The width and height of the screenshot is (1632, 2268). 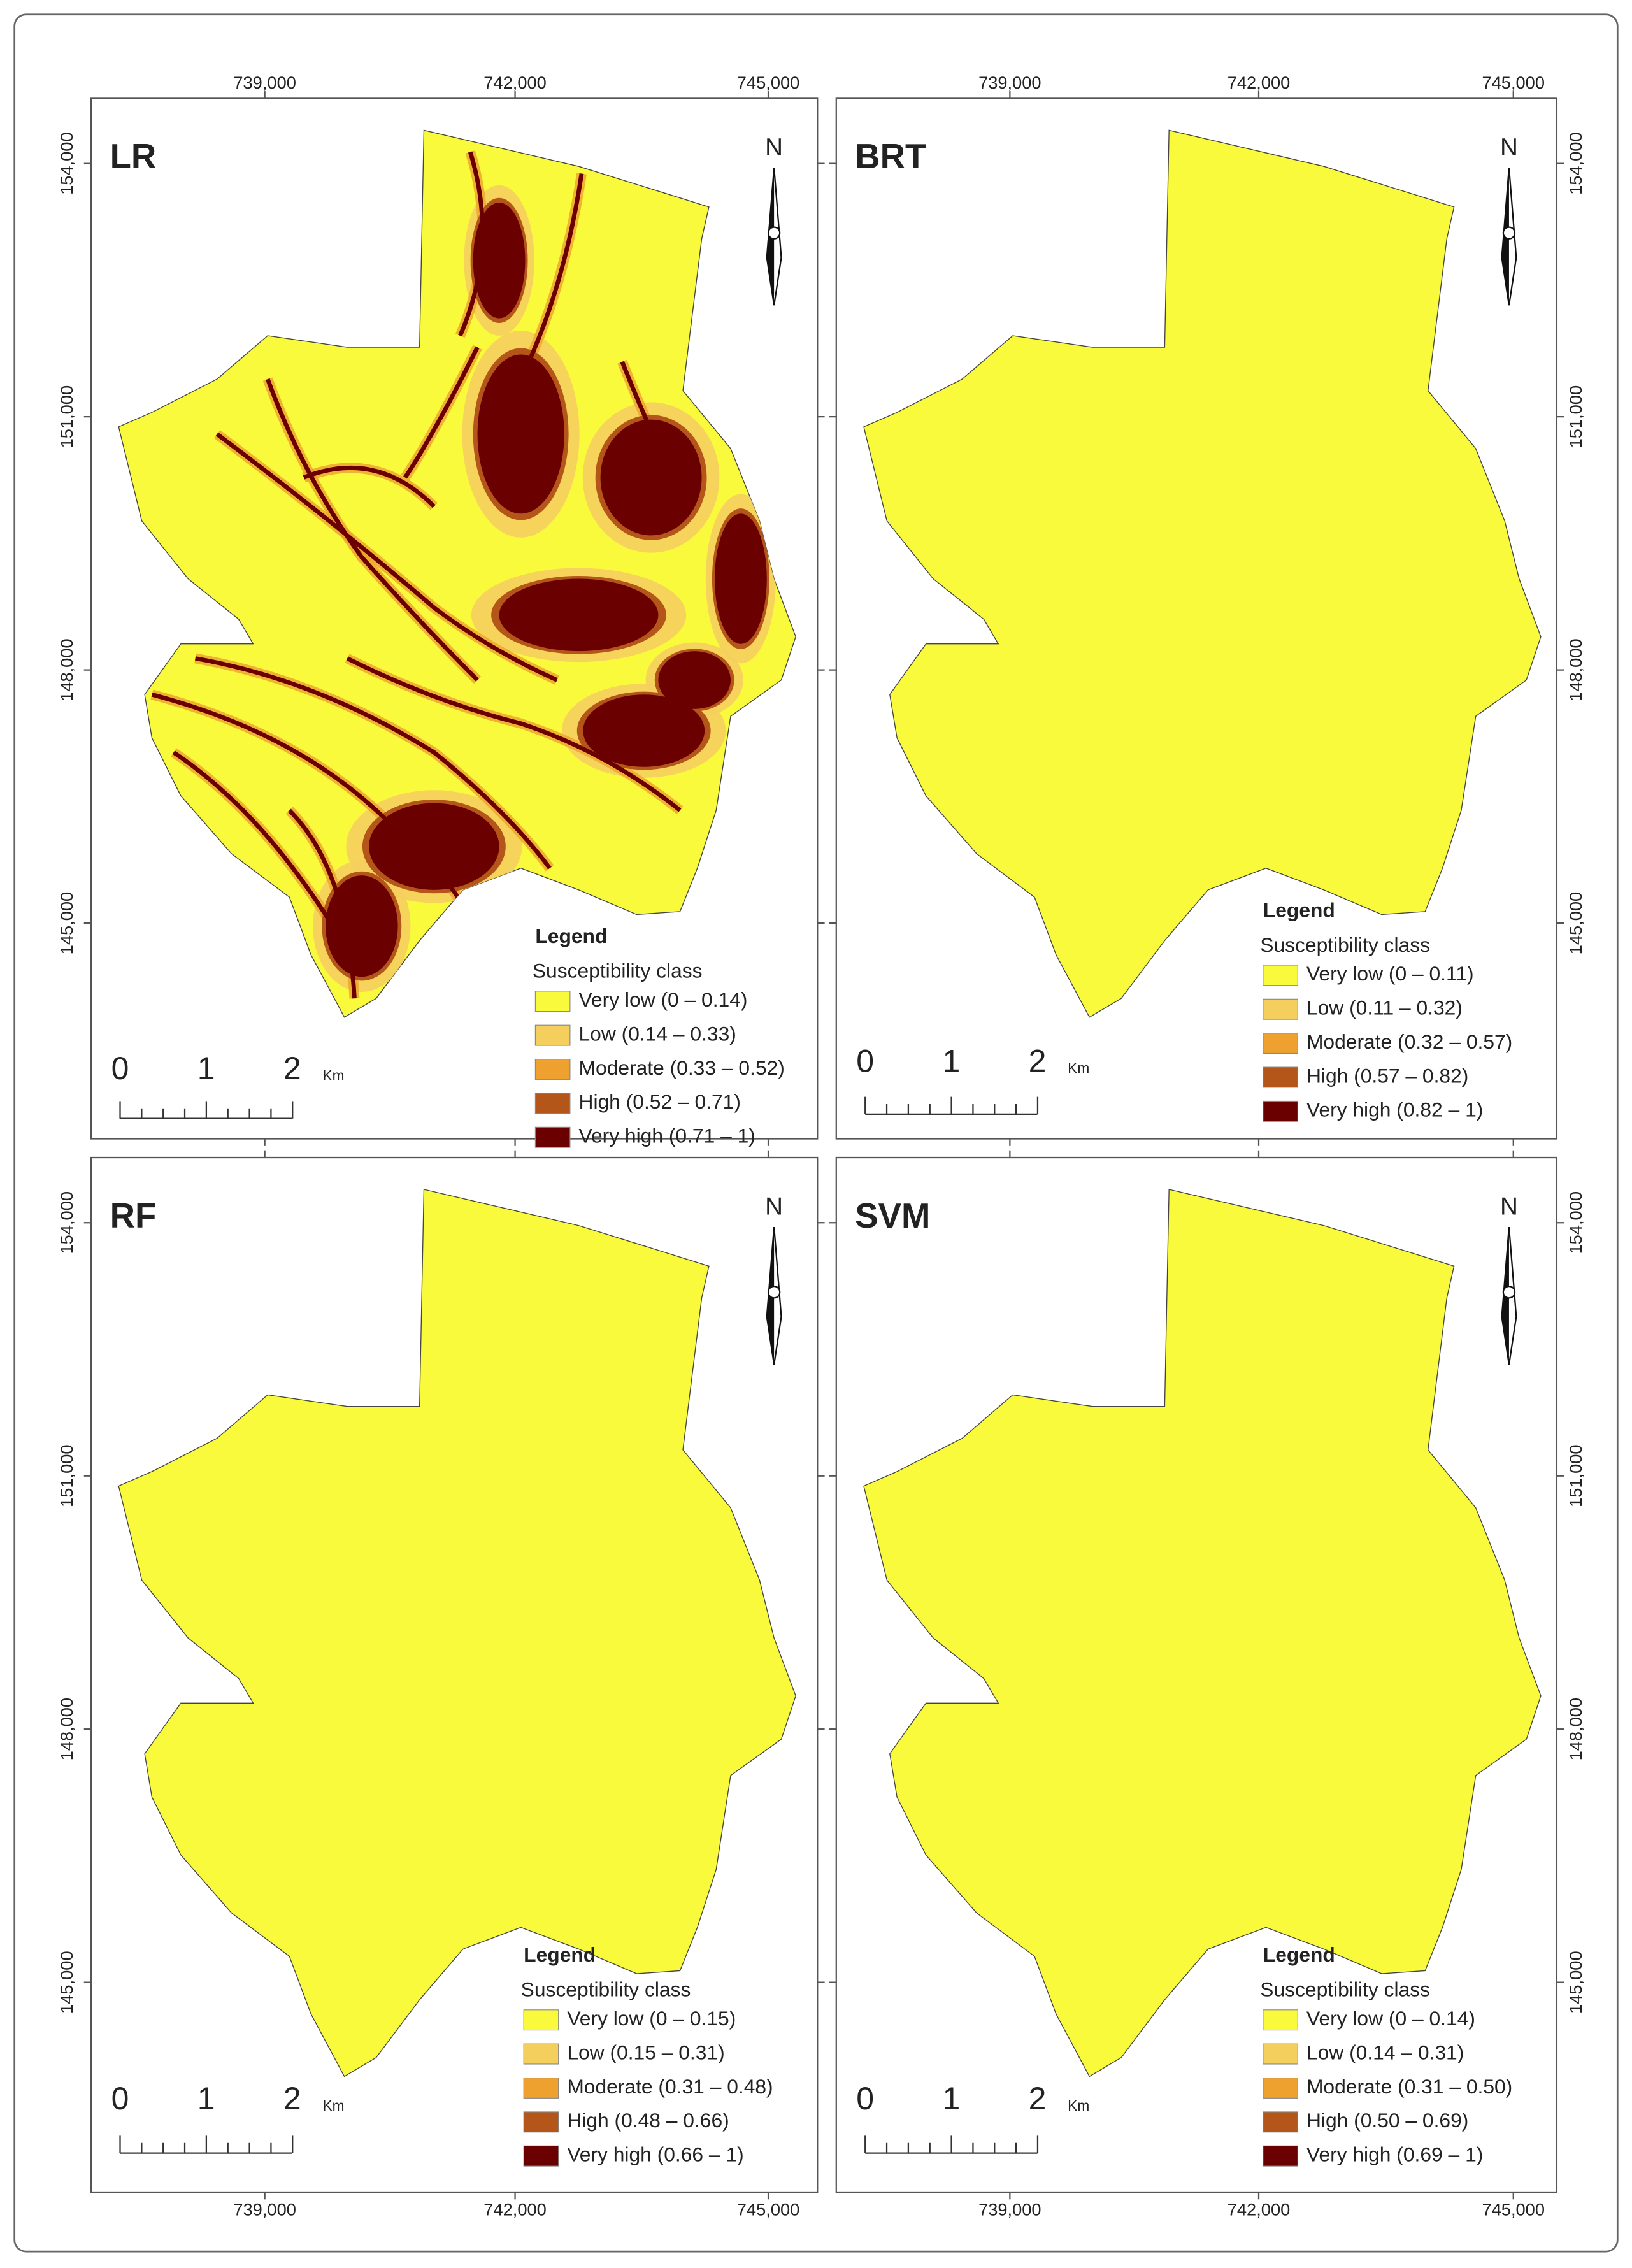 What do you see at coordinates (667, 1135) in the screenshot?
I see `legend-label: Very high (0.71 – 1)` at bounding box center [667, 1135].